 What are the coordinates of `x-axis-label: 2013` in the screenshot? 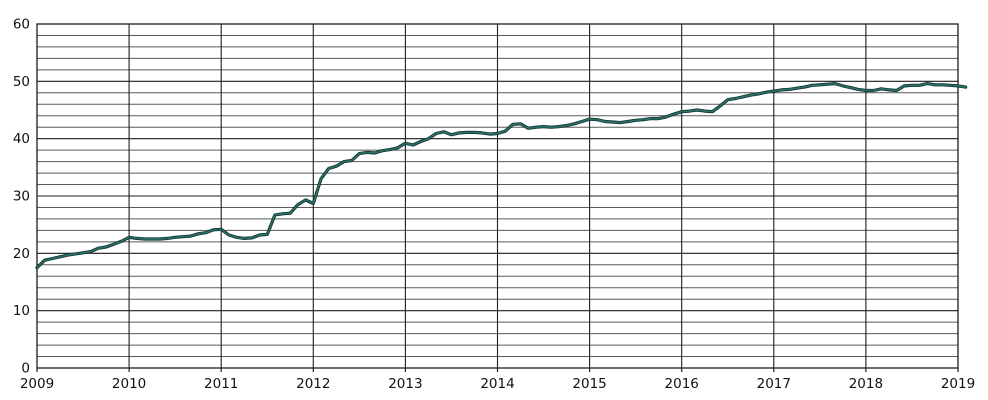 It's located at (405, 384).